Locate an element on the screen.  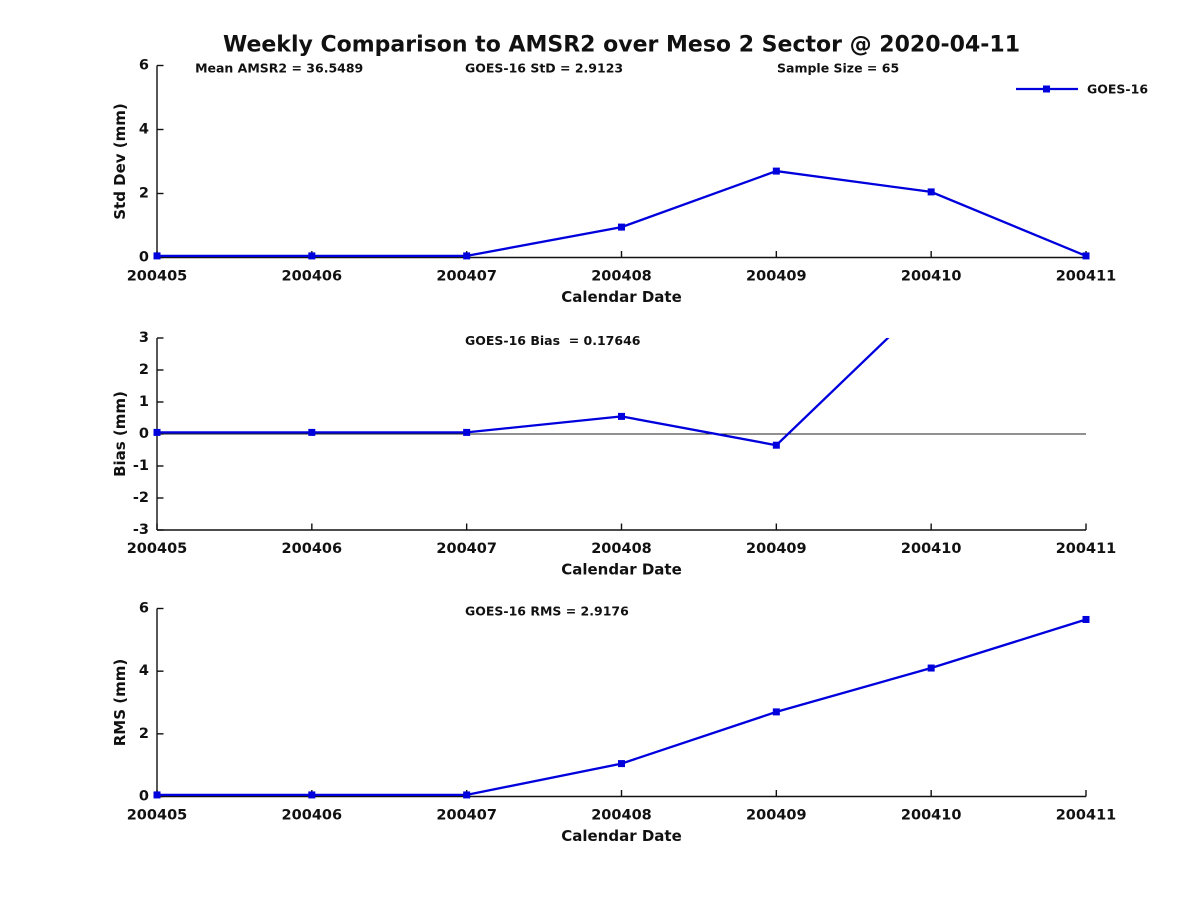
y-tick-label: -2 is located at coordinates (141, 498).